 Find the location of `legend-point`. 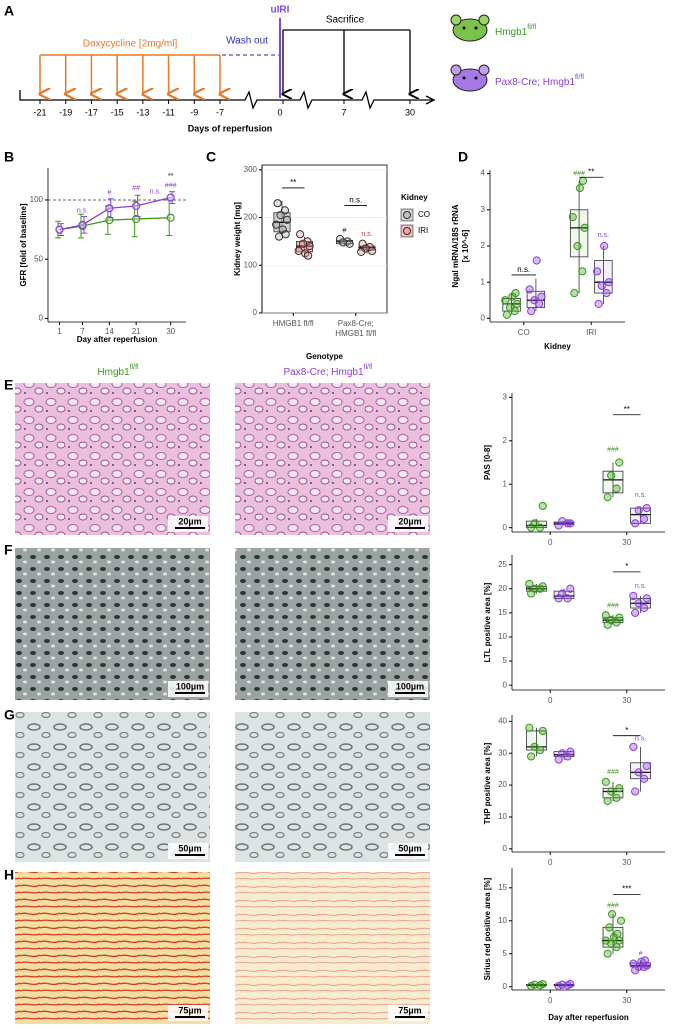

legend-point is located at coordinates (407, 231).